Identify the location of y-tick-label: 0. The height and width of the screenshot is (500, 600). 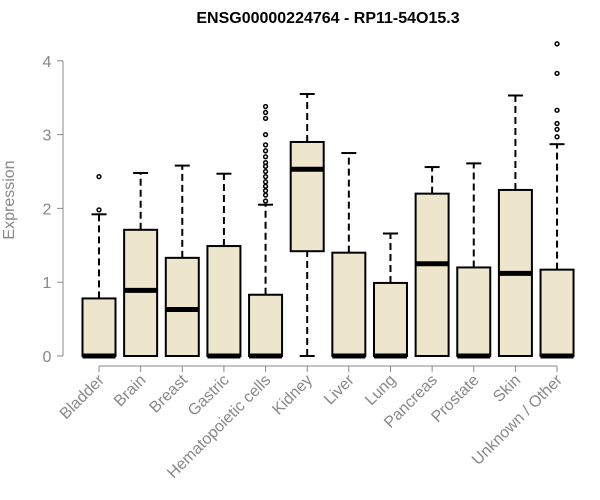
(47, 357).